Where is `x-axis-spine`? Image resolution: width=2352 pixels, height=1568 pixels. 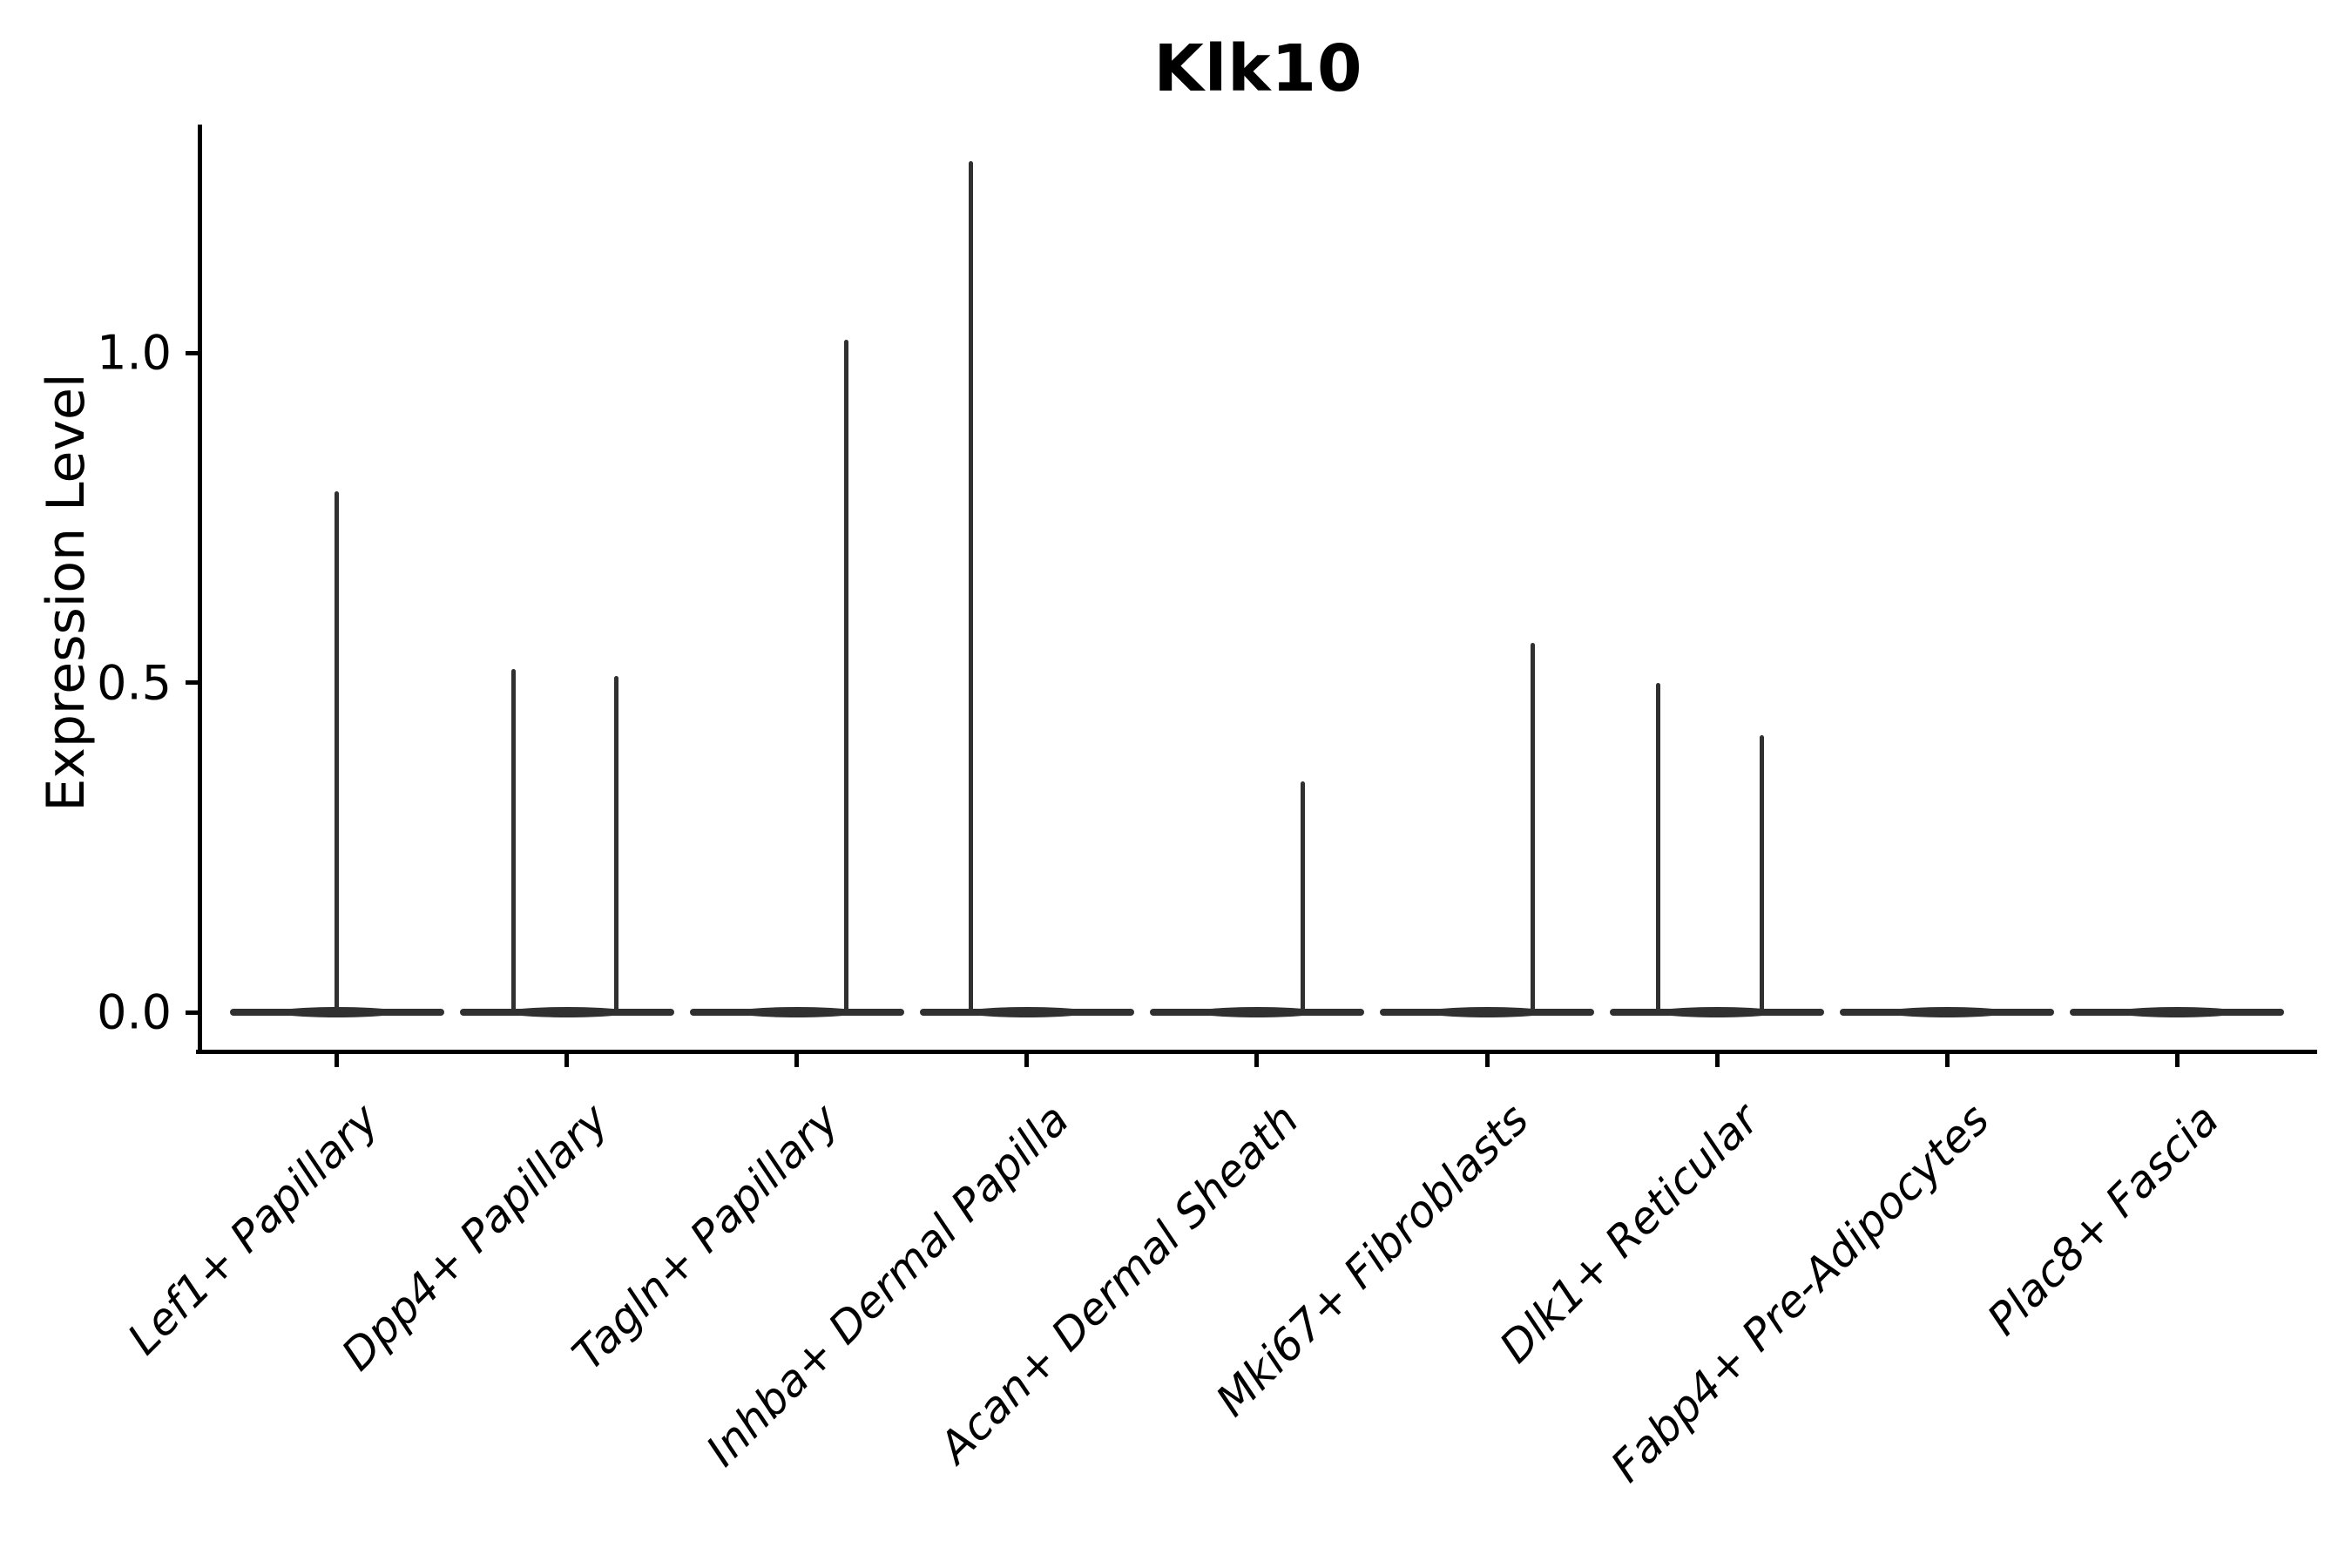 x-axis-spine is located at coordinates (1256, 1052).